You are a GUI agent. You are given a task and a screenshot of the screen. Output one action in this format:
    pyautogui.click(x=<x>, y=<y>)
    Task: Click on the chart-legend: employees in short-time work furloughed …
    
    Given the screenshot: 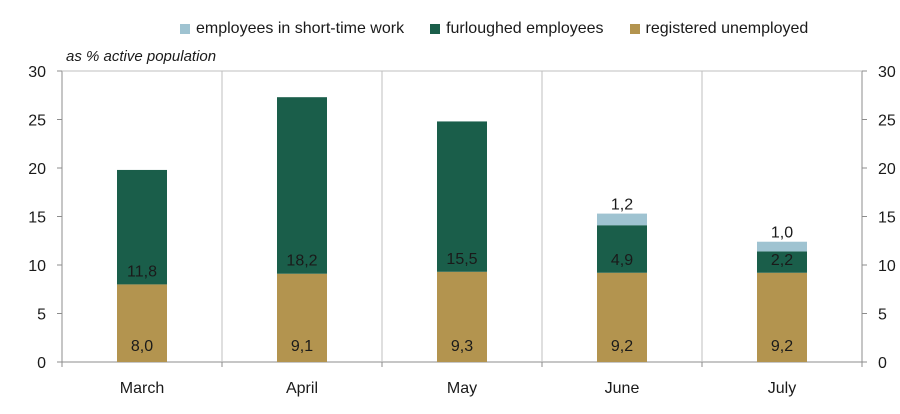 What is the action you would take?
    pyautogui.click(x=494, y=29)
    